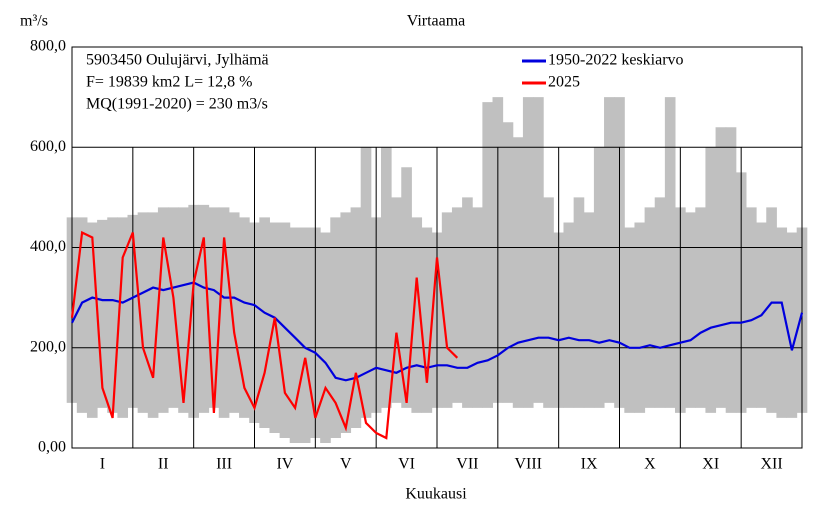 Image resolution: width=840 pixels, height=525 pixels. What do you see at coordinates (48, 346) in the screenshot?
I see `y-tick-label: 200,0` at bounding box center [48, 346].